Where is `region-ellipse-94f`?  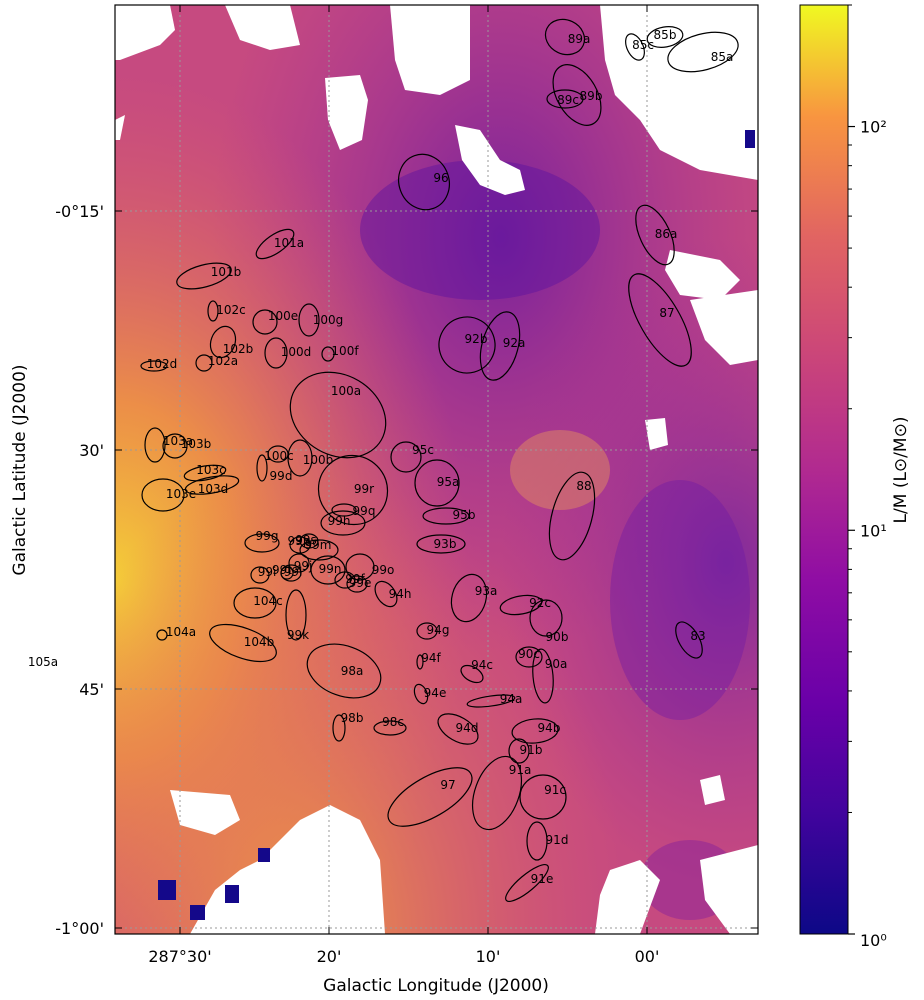 region-ellipse-94f is located at coordinates (420, 662).